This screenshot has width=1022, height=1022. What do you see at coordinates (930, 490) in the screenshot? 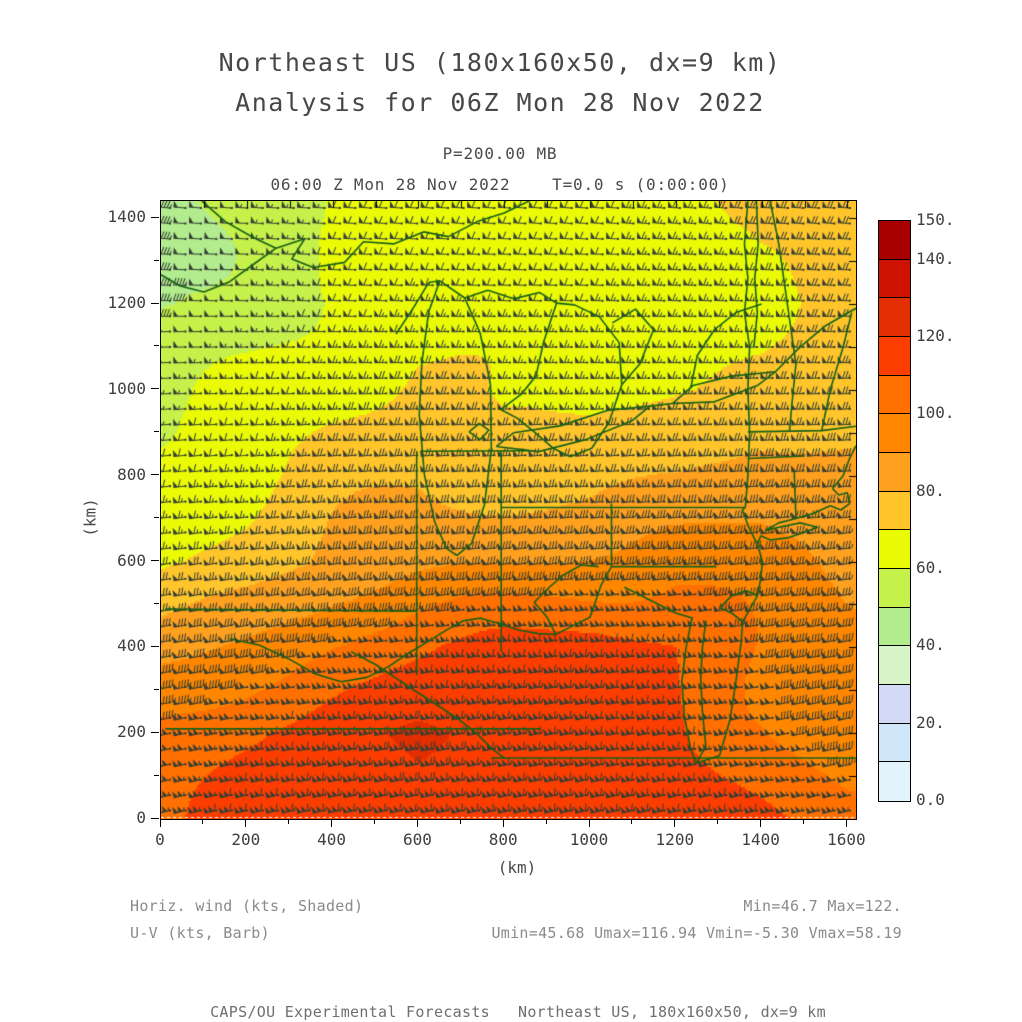
I see `colorbar-tick-label: 80.` at bounding box center [930, 490].